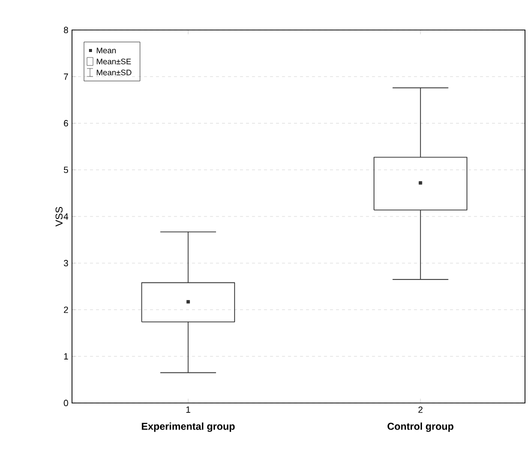  I want to click on y-tick-label: 0, so click(66, 403).